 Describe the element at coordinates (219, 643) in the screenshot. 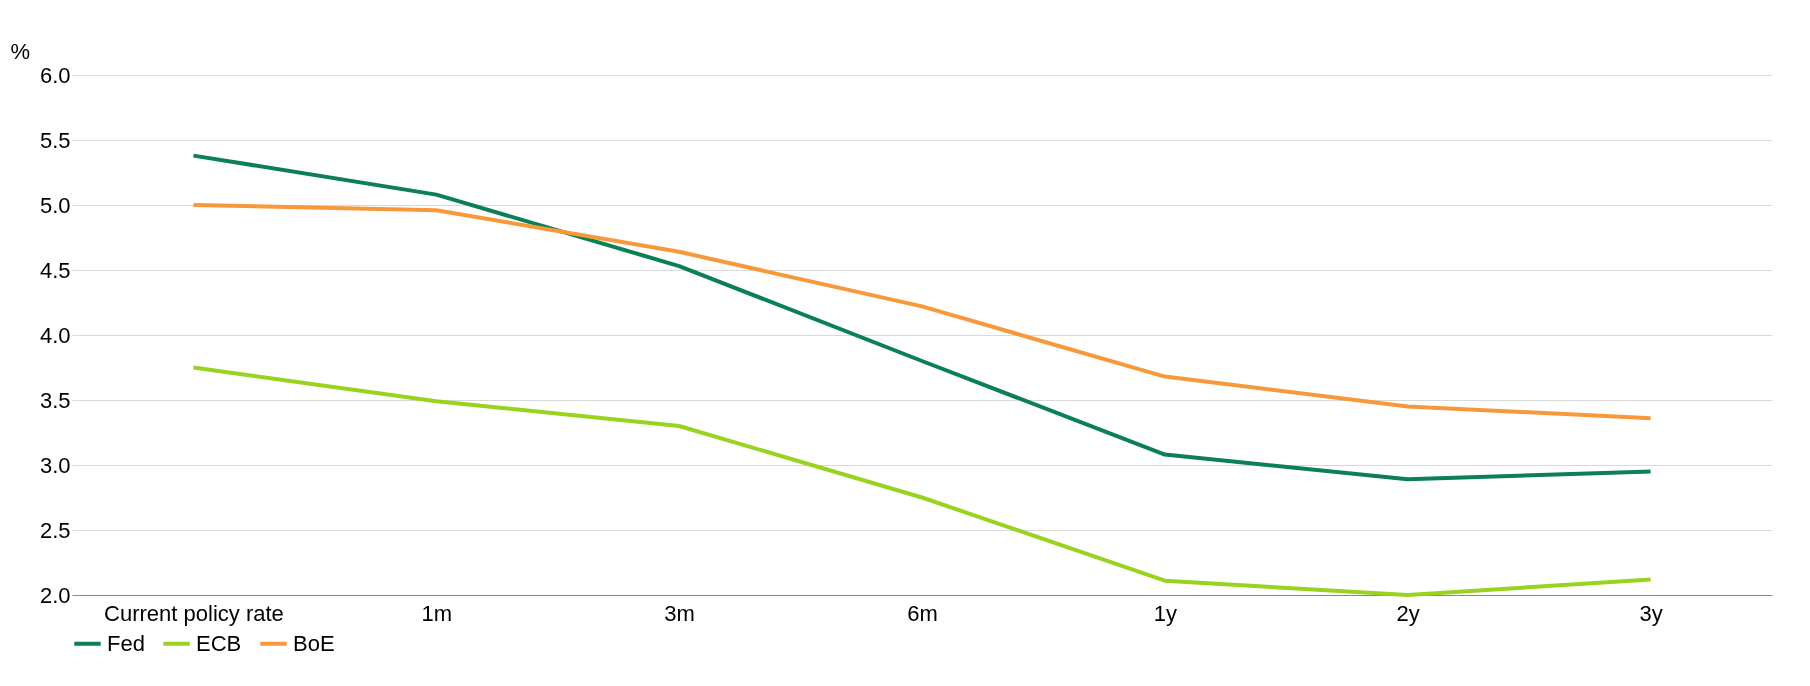

I see `legend-label: ECB` at that location.